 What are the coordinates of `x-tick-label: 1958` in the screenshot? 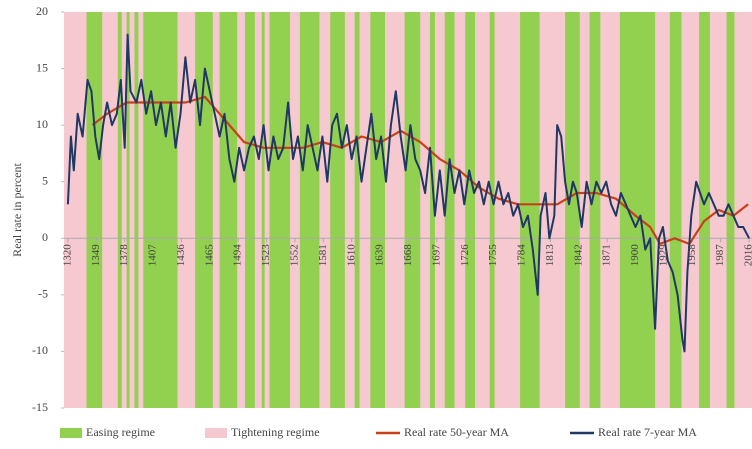 It's located at (692, 255).